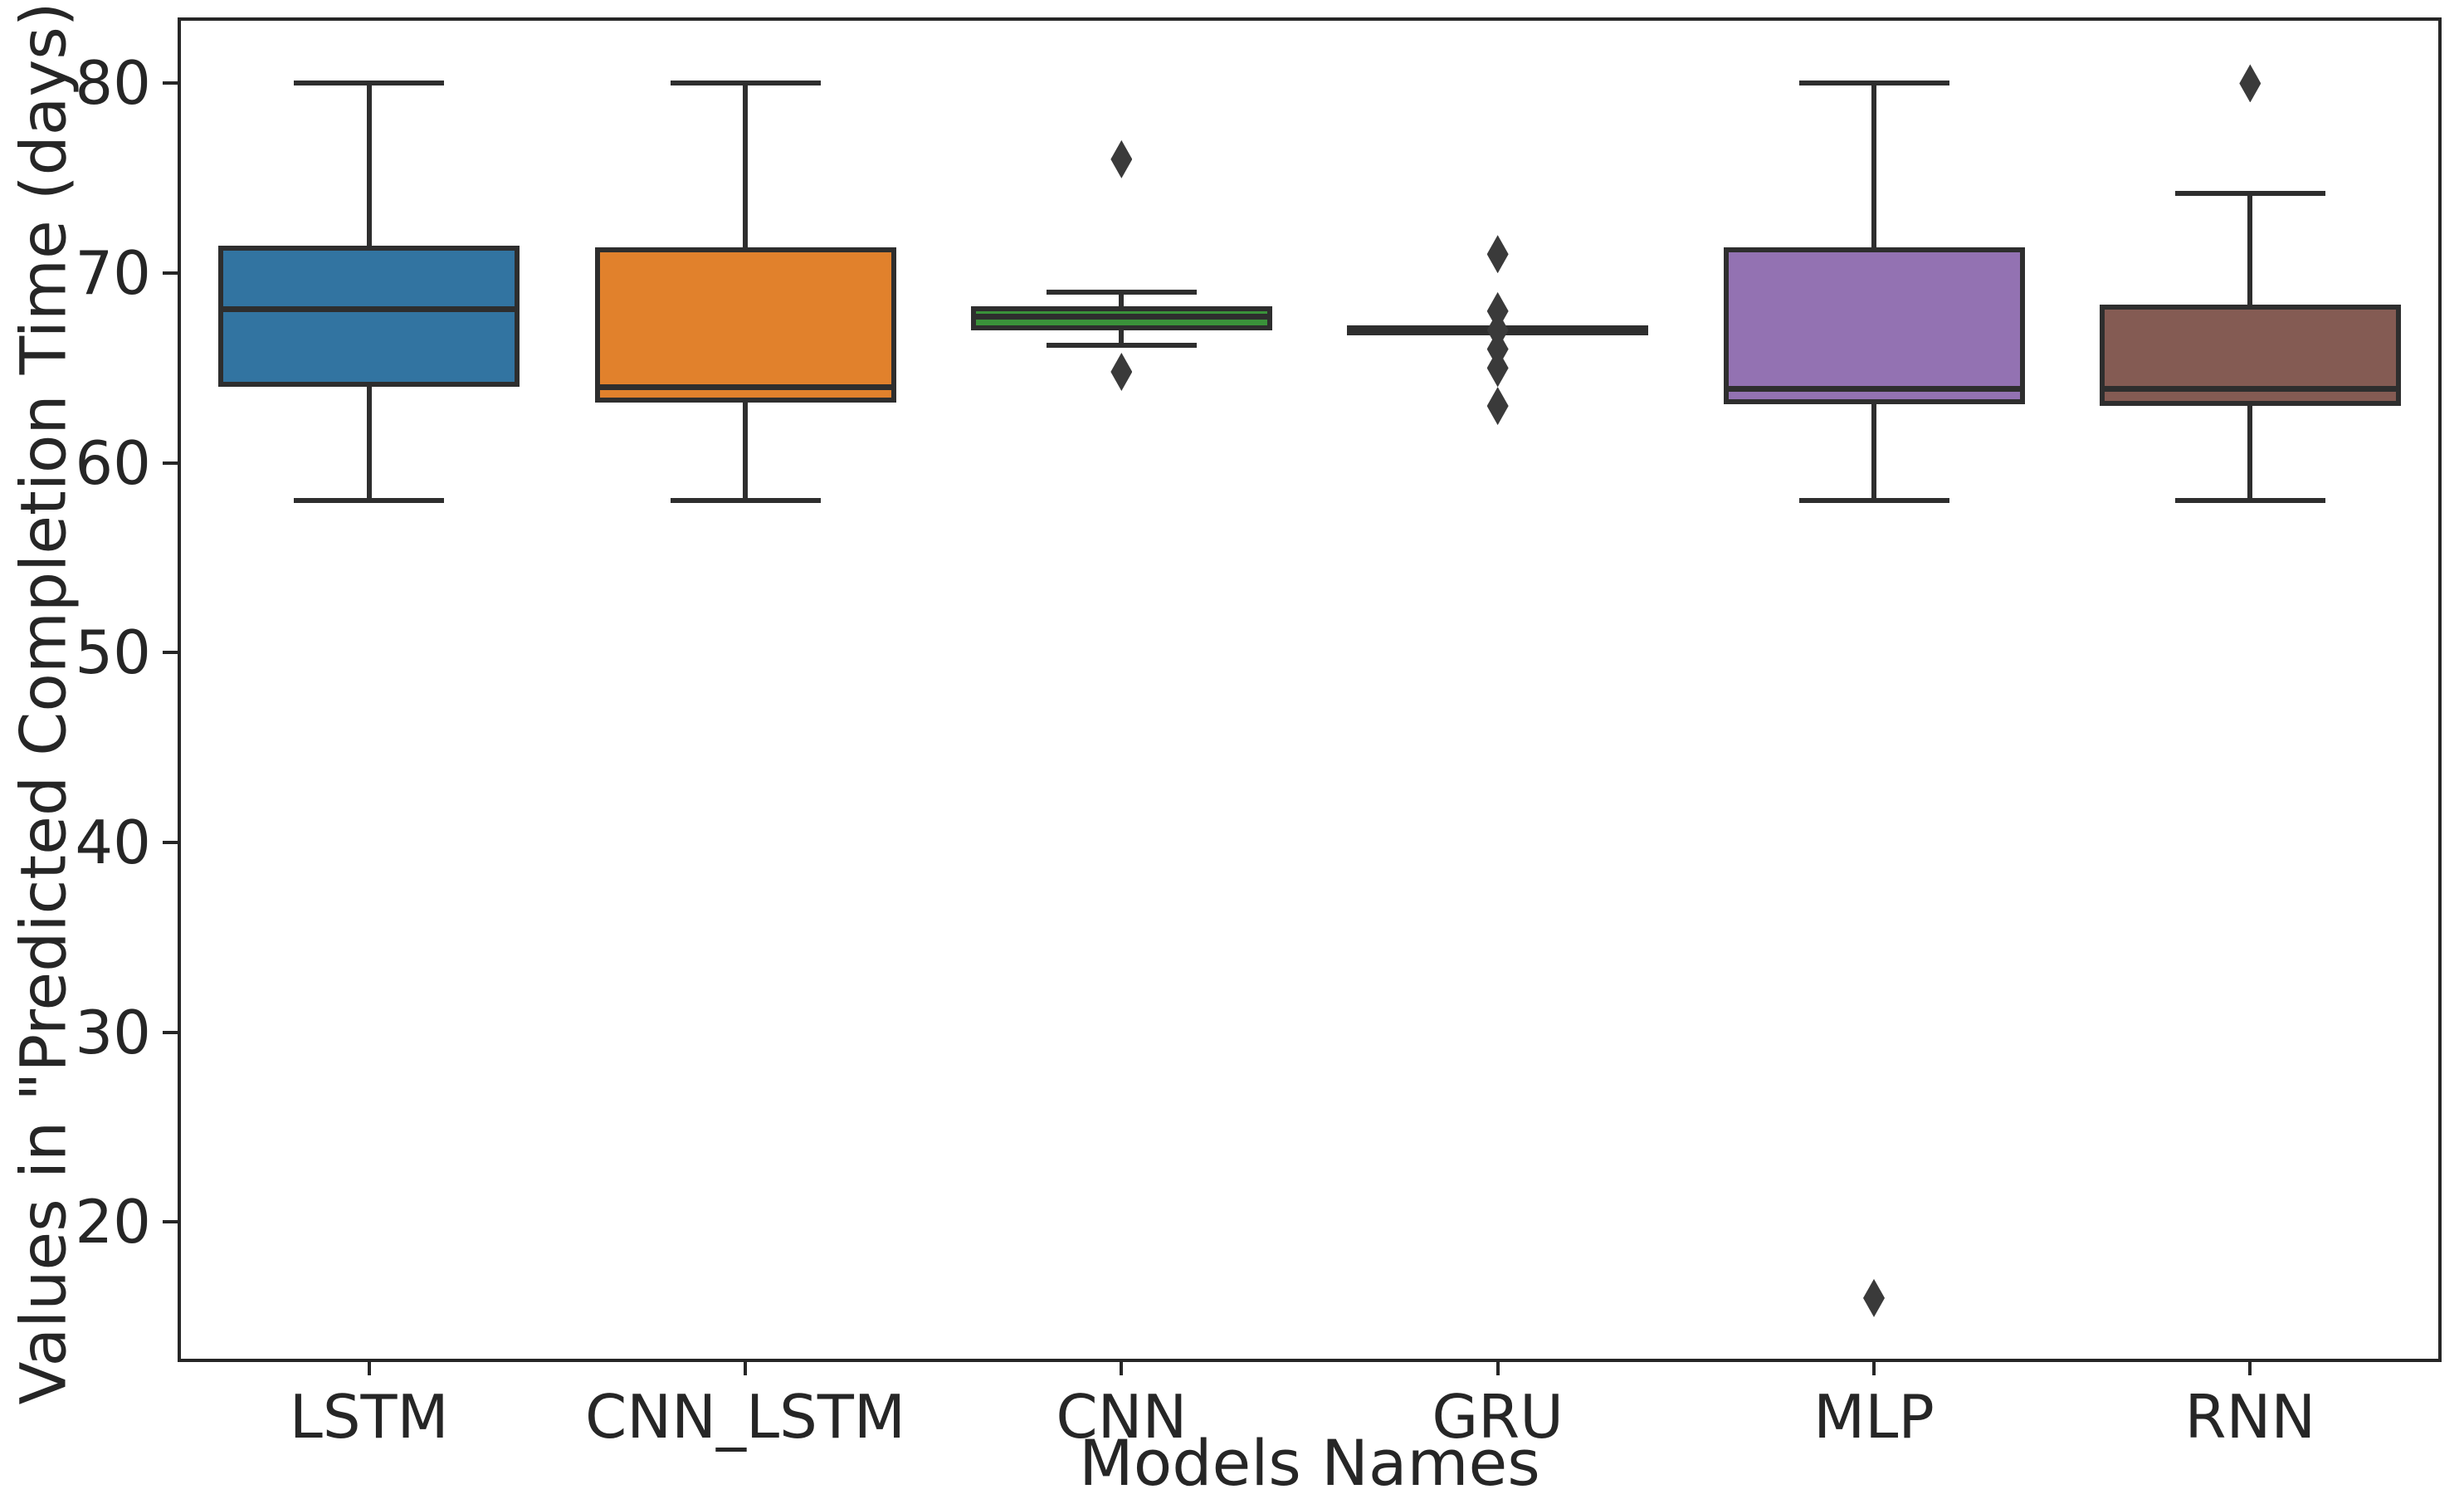 This screenshot has width=2464, height=1499. Describe the element at coordinates (113, 274) in the screenshot. I see `y-tick-label: 70` at that location.